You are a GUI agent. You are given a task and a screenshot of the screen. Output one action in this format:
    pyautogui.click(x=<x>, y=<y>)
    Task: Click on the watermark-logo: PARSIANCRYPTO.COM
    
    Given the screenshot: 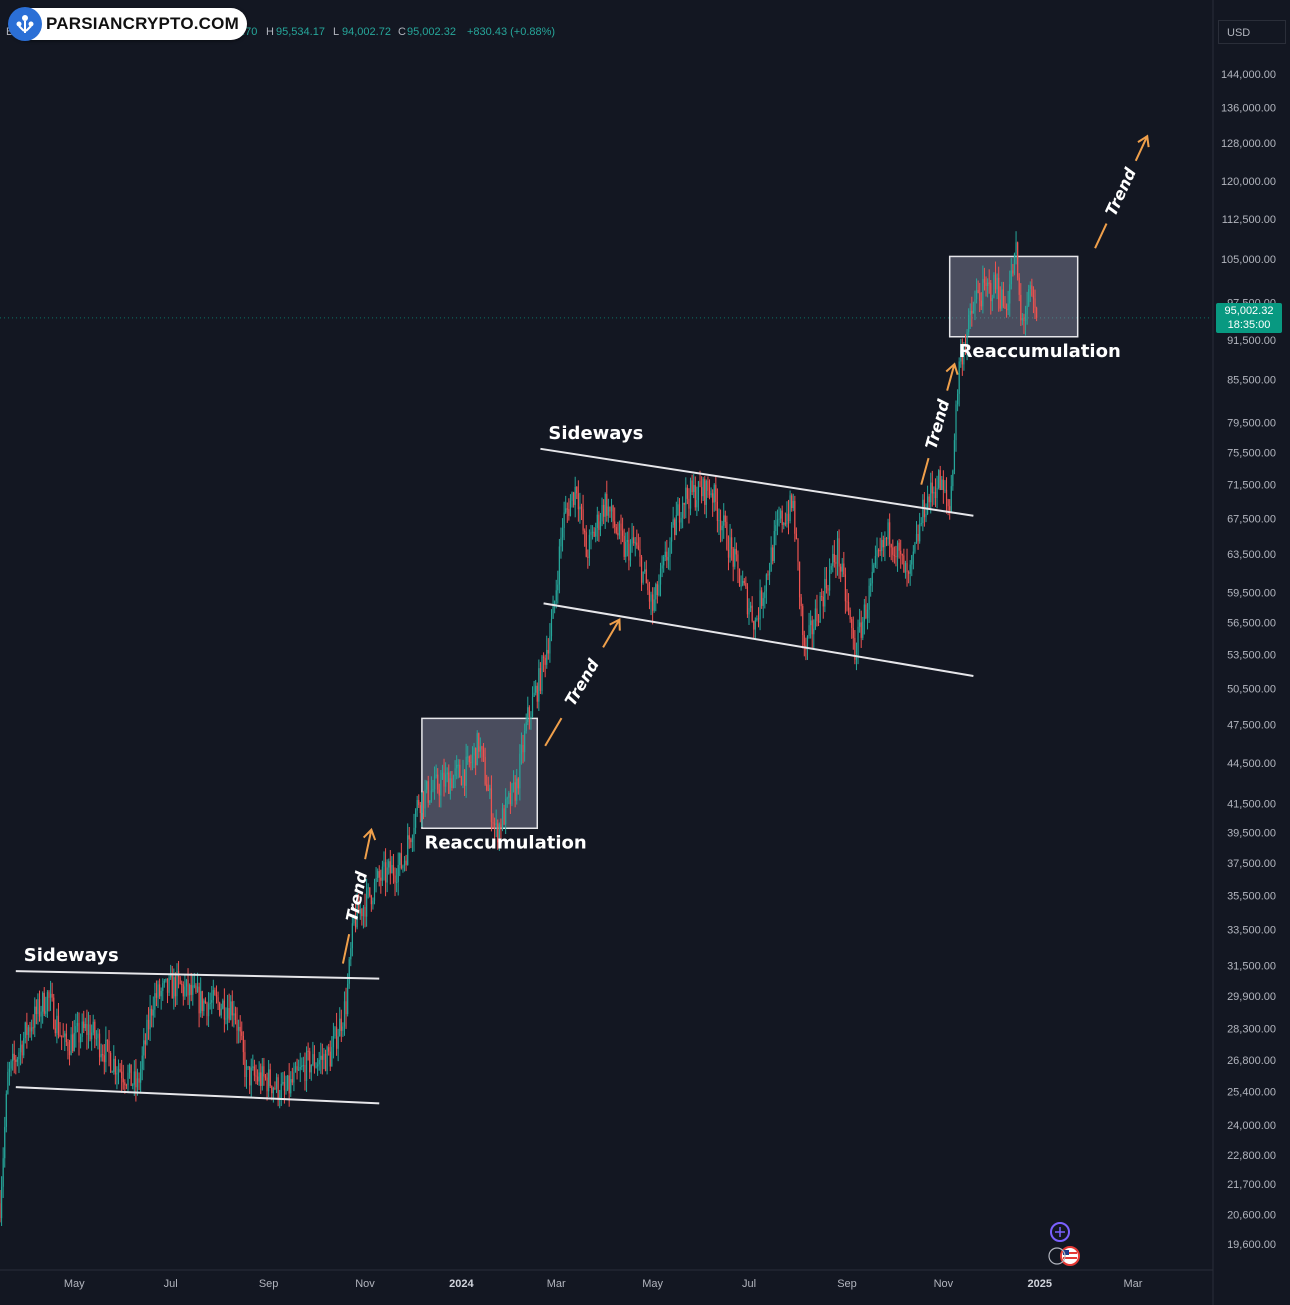 What is the action you would take?
    pyautogui.click(x=127, y=24)
    